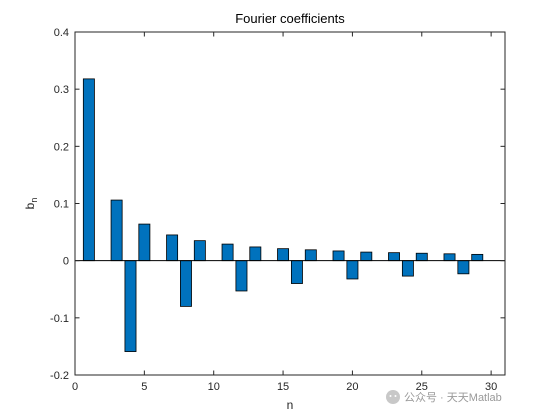  Describe the element at coordinates (241, 276) in the screenshot. I see `bar-n12` at that location.